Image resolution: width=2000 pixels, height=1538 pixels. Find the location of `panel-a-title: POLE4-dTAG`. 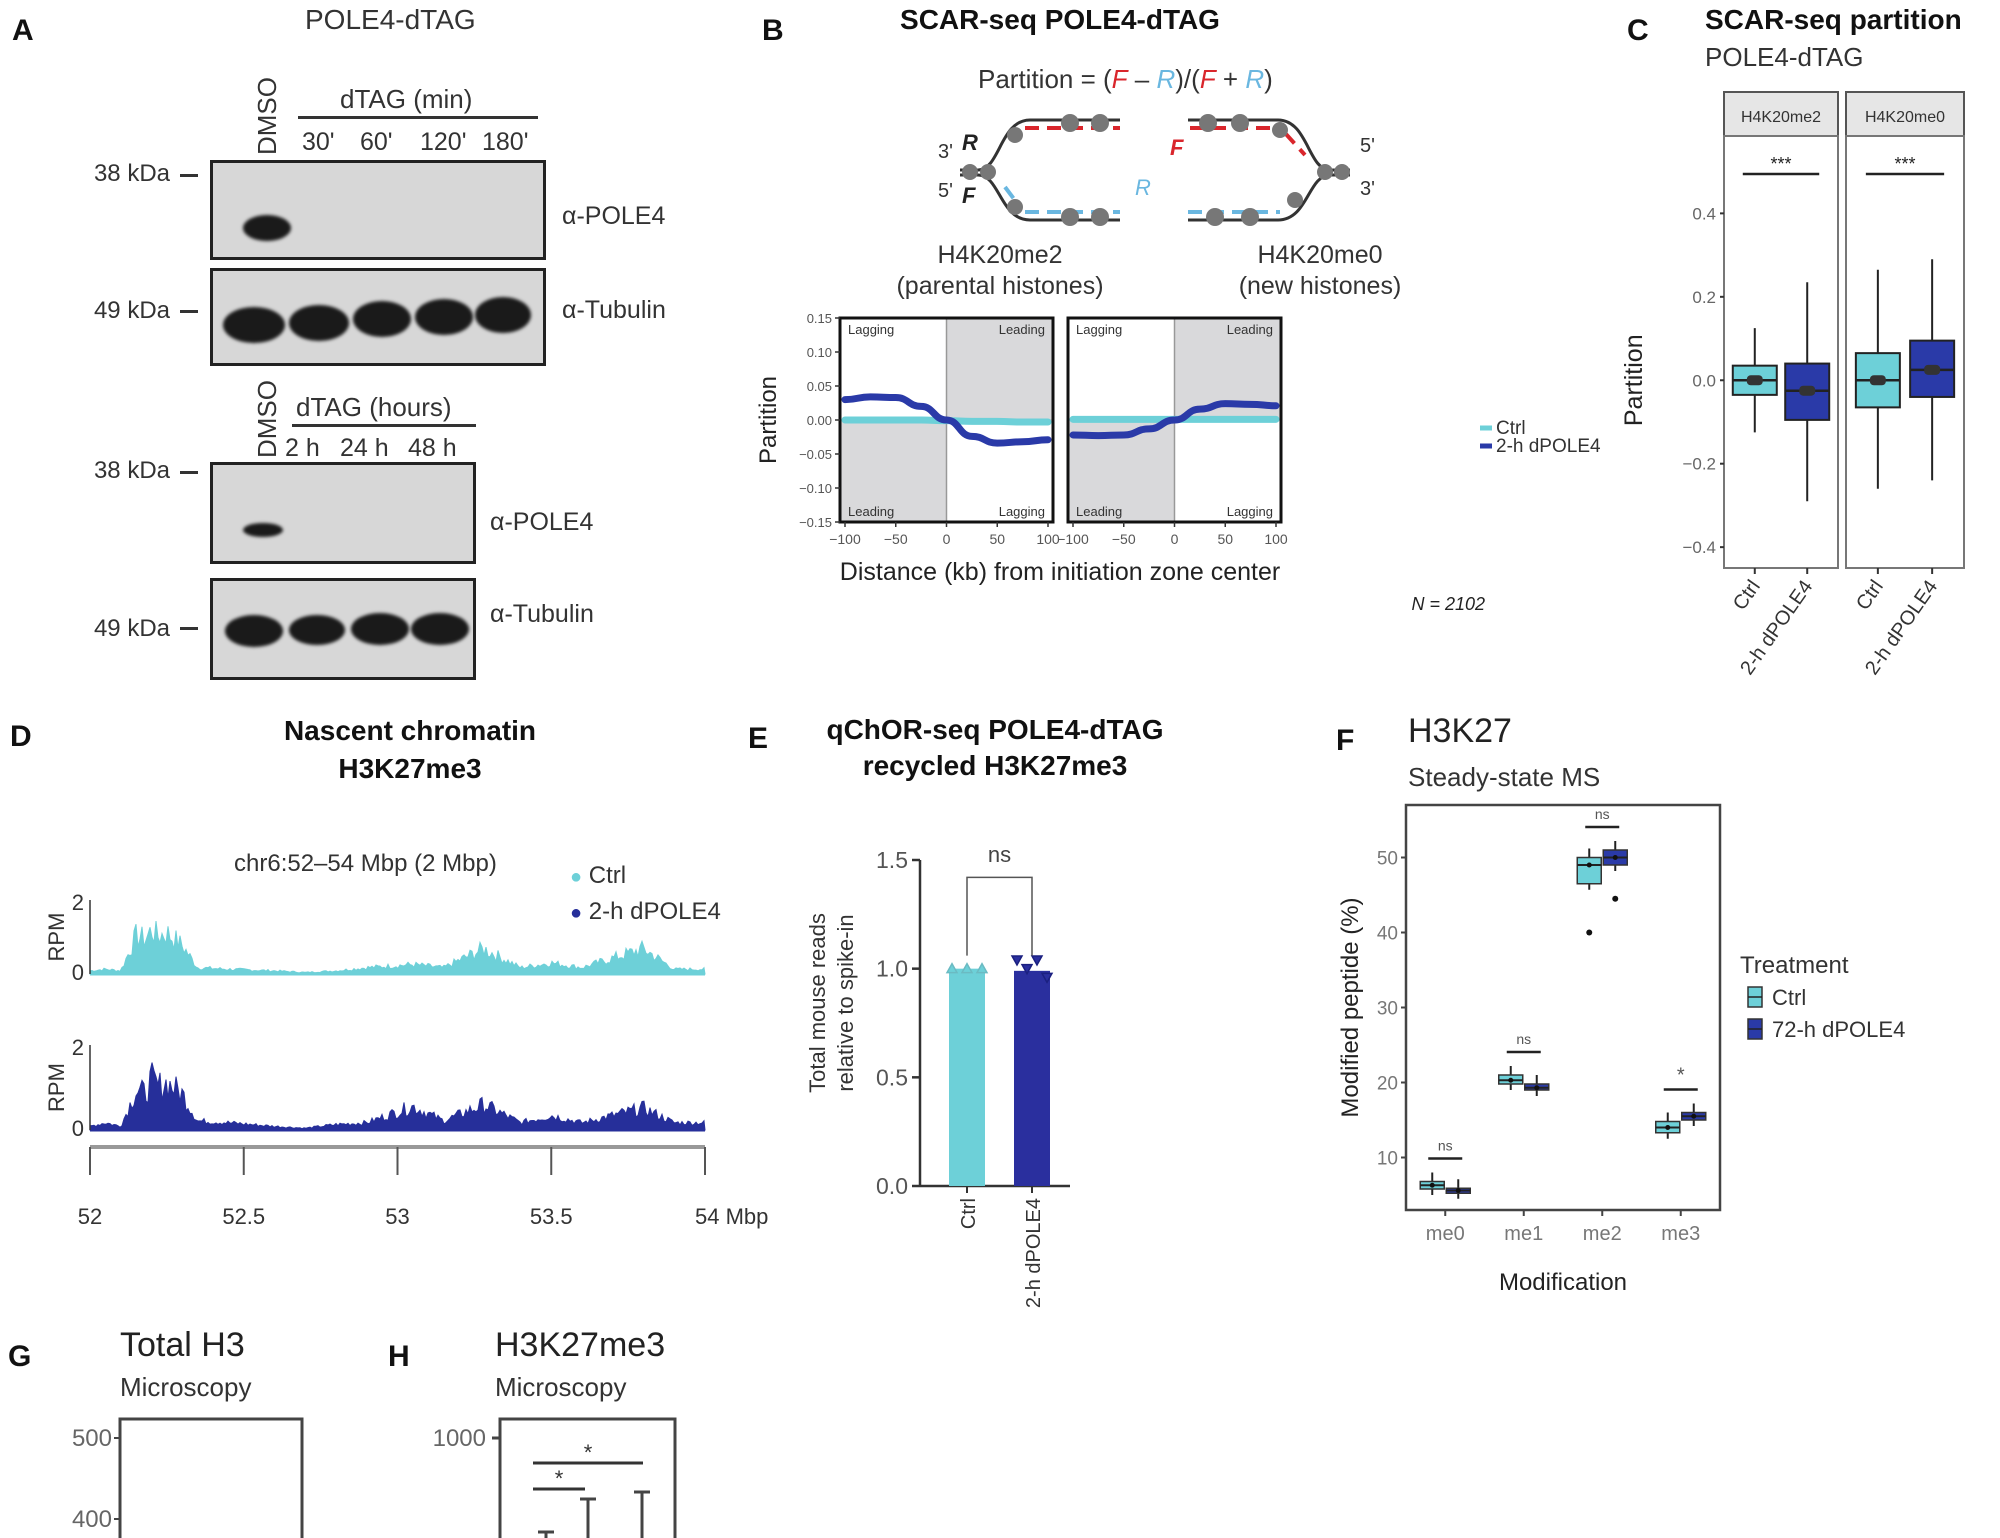

panel-a-title: POLE4-dTAG is located at coordinates (390, 19).